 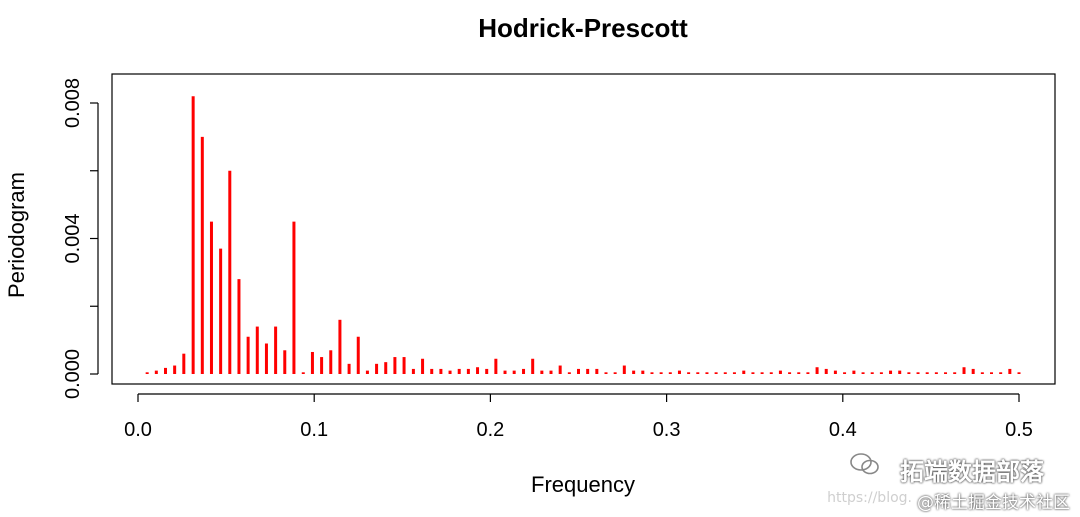 I want to click on x-tick-label: 0.3, so click(x=667, y=430).